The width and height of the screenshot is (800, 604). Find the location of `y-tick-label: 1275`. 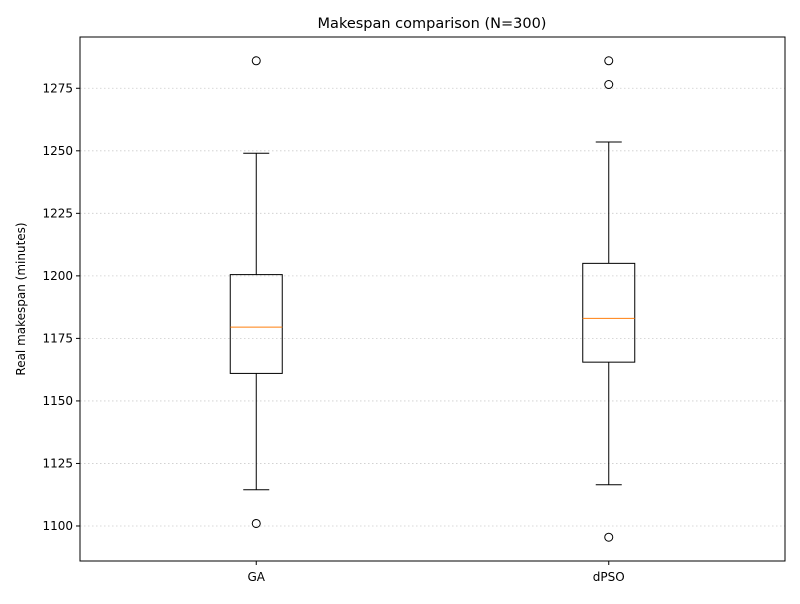

y-tick-label: 1275 is located at coordinates (57, 88).